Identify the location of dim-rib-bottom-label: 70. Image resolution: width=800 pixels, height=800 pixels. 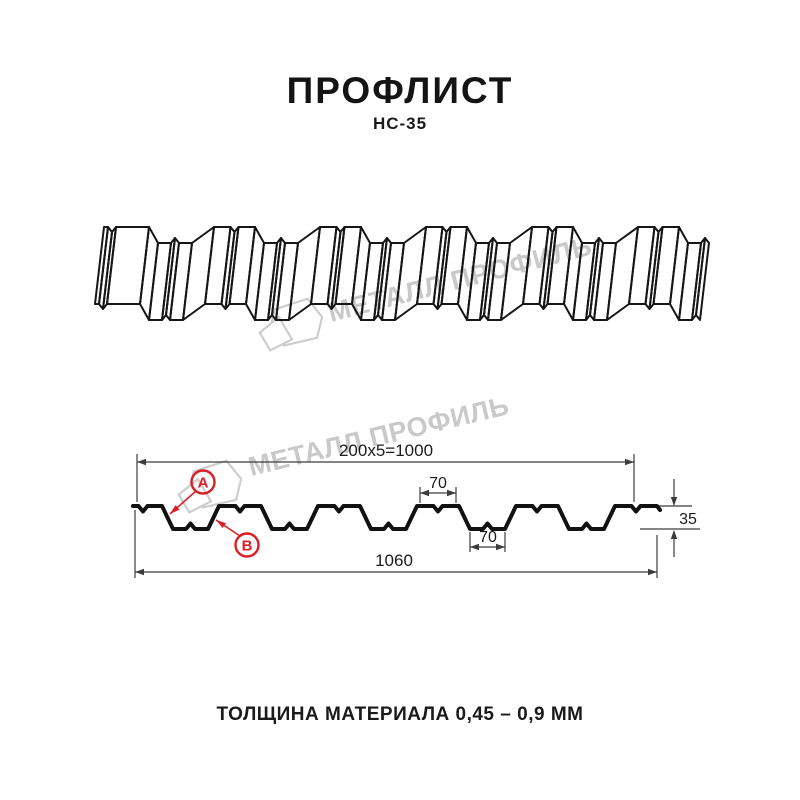
(488, 537).